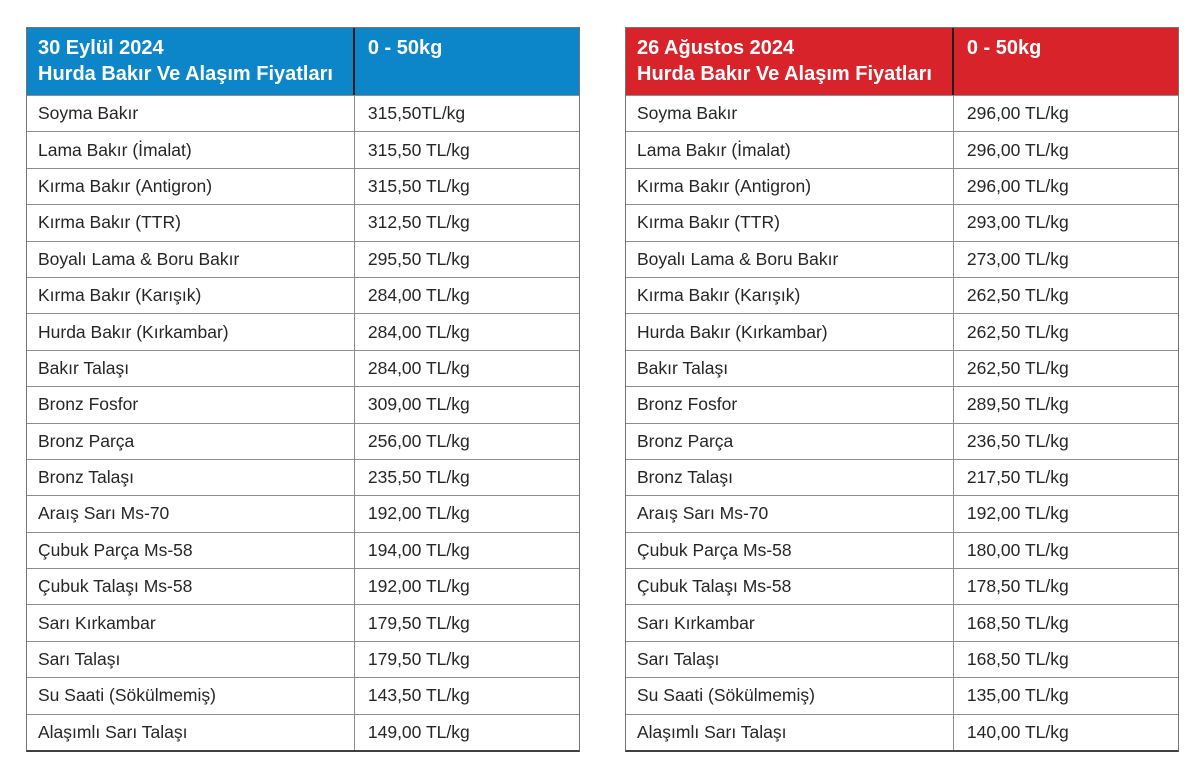  Describe the element at coordinates (418, 586) in the screenshot. I see `price-value: 192,00 TL/kg` at that location.